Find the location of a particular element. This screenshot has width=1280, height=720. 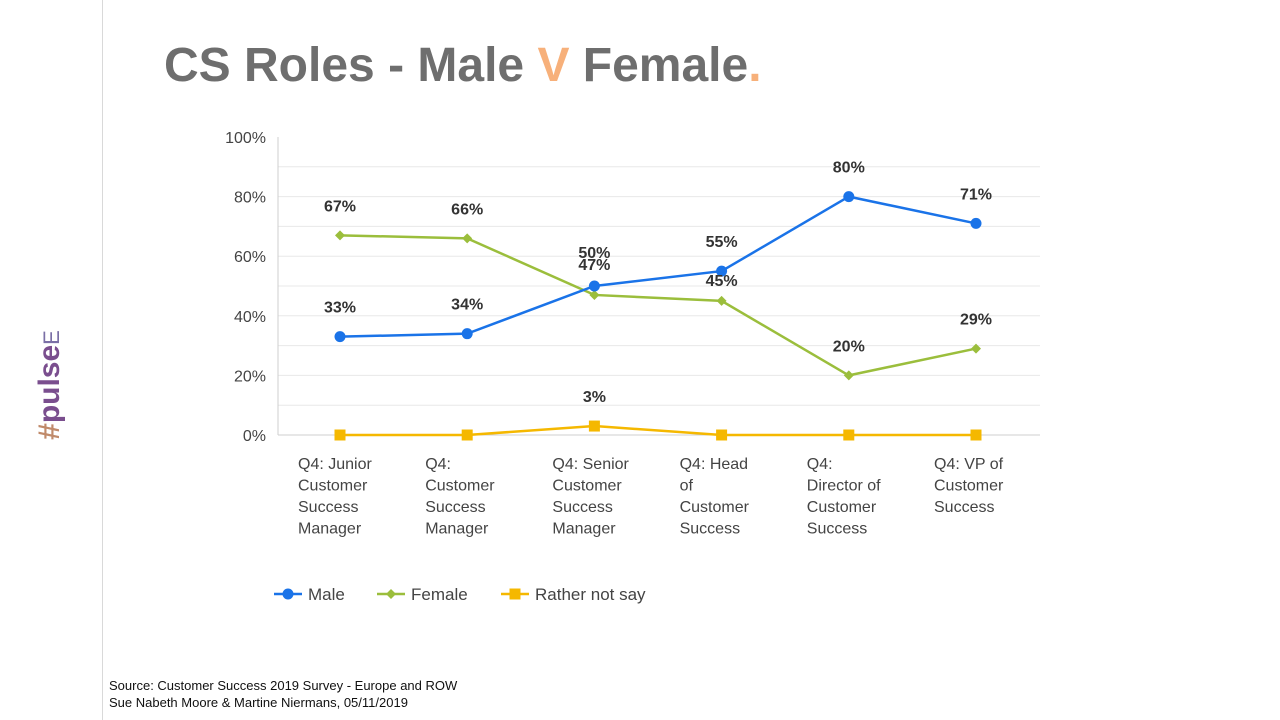

x-tick-label: Q4: Customer Success Manager is located at coordinates (460, 497).